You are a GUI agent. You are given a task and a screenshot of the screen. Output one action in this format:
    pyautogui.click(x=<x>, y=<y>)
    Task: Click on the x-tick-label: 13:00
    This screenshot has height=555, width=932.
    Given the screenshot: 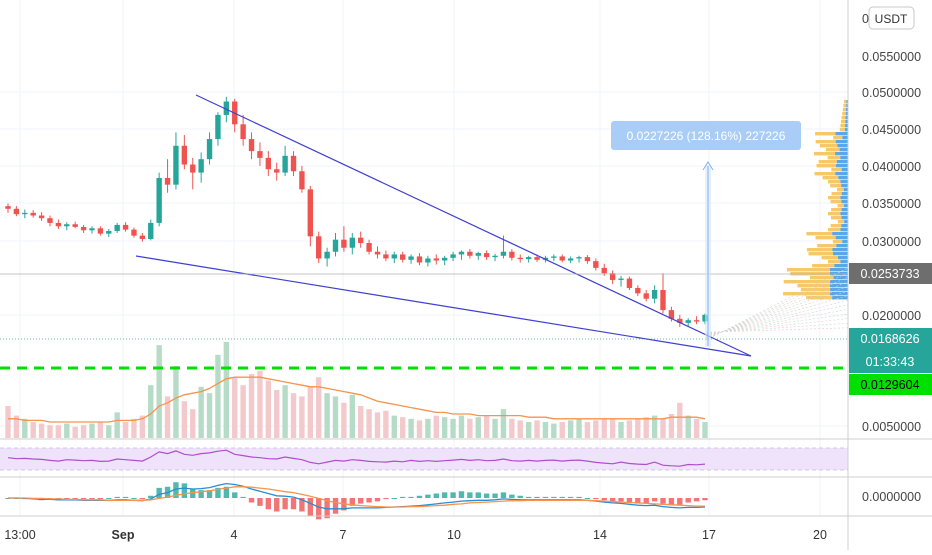 What is the action you would take?
    pyautogui.click(x=19, y=535)
    